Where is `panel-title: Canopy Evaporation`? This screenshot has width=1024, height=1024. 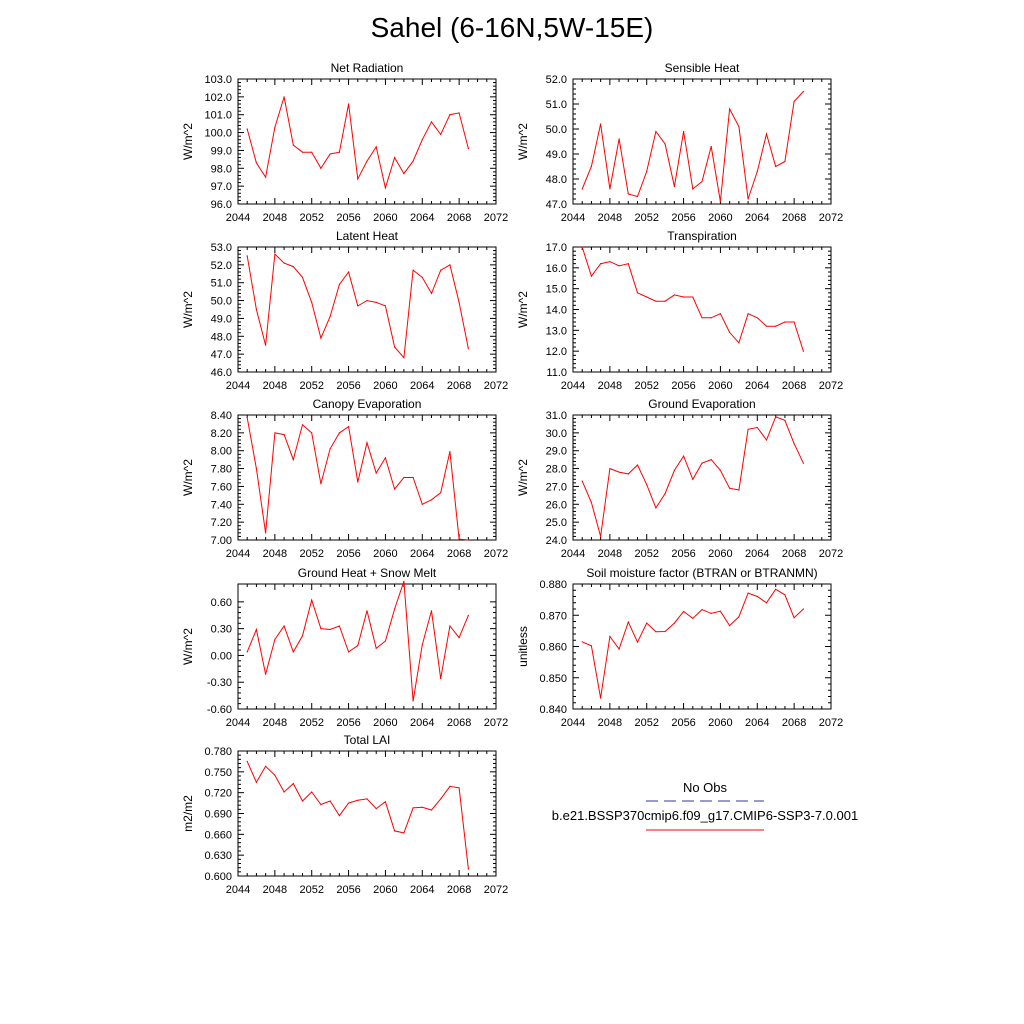
panel-title: Canopy Evaporation is located at coordinates (367, 404).